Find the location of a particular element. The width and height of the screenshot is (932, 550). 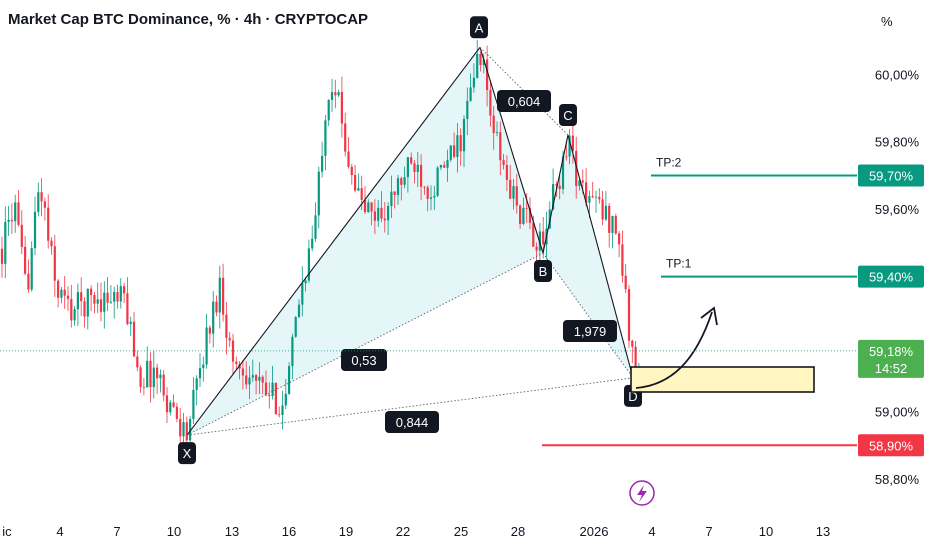

pattern-ratio-line-xd is located at coordinates (410, 406).